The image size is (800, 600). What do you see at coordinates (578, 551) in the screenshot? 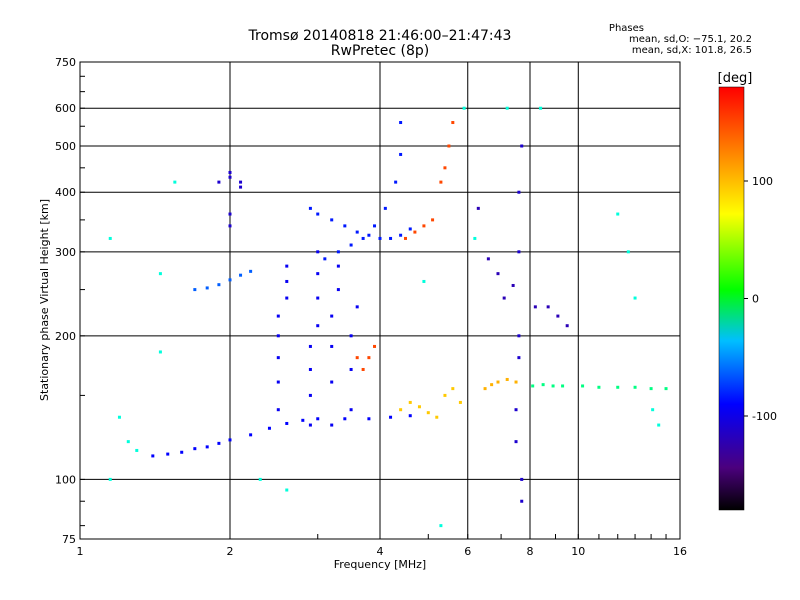
I see `x-tick-label: 10` at bounding box center [578, 551].